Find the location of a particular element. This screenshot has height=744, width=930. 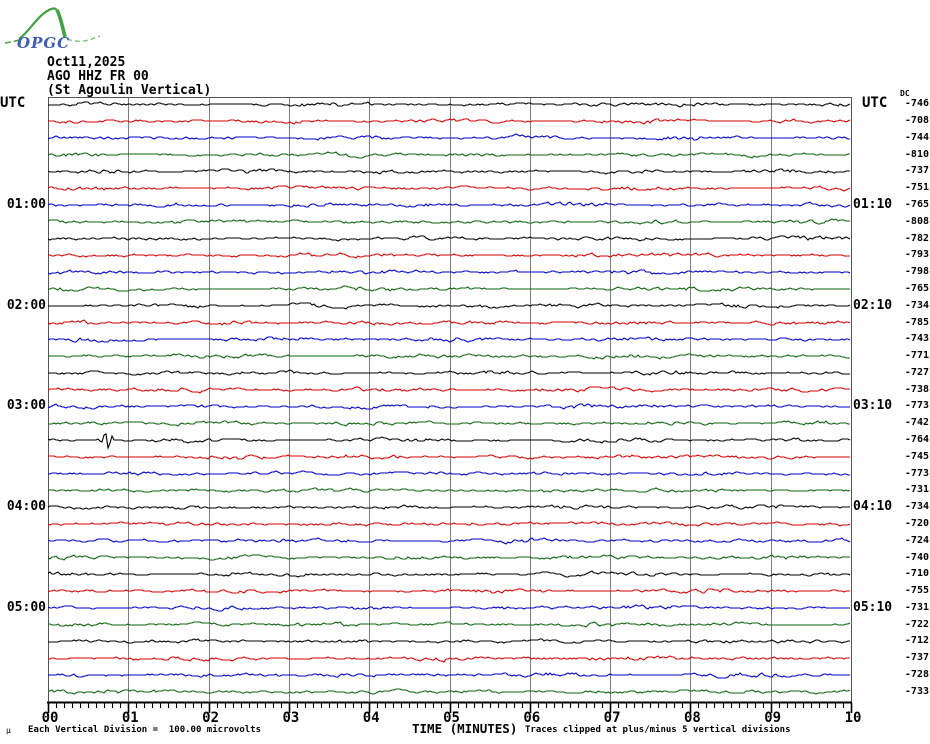

dc-offset-value: -764 is located at coordinates (916, 440).